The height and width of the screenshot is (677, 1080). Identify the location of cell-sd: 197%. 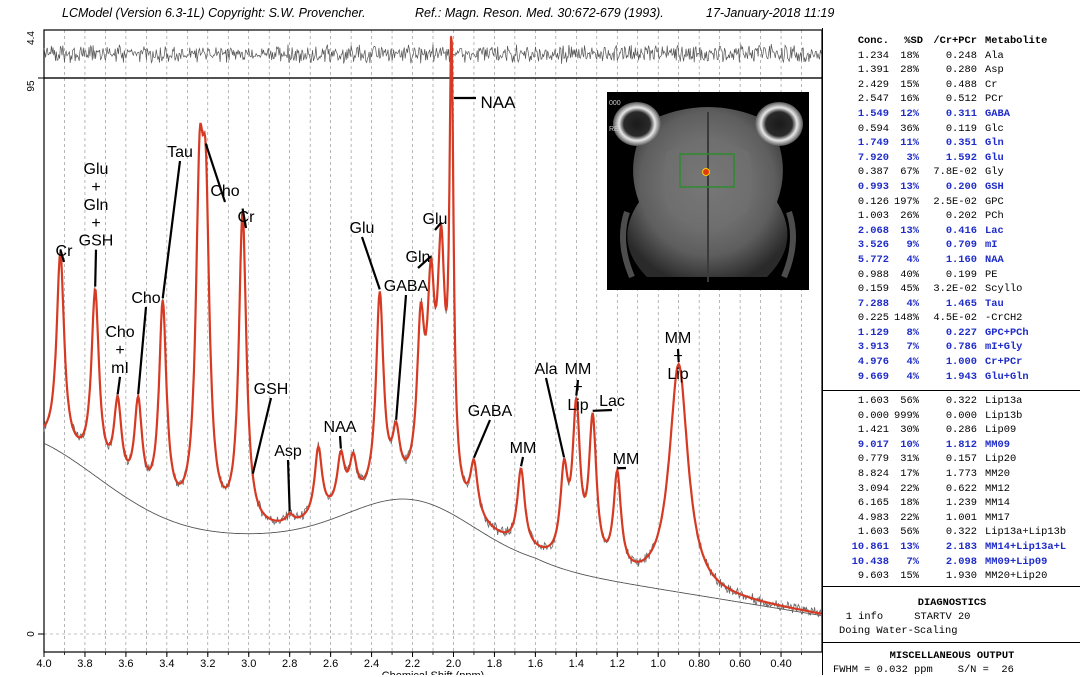
(906, 202).